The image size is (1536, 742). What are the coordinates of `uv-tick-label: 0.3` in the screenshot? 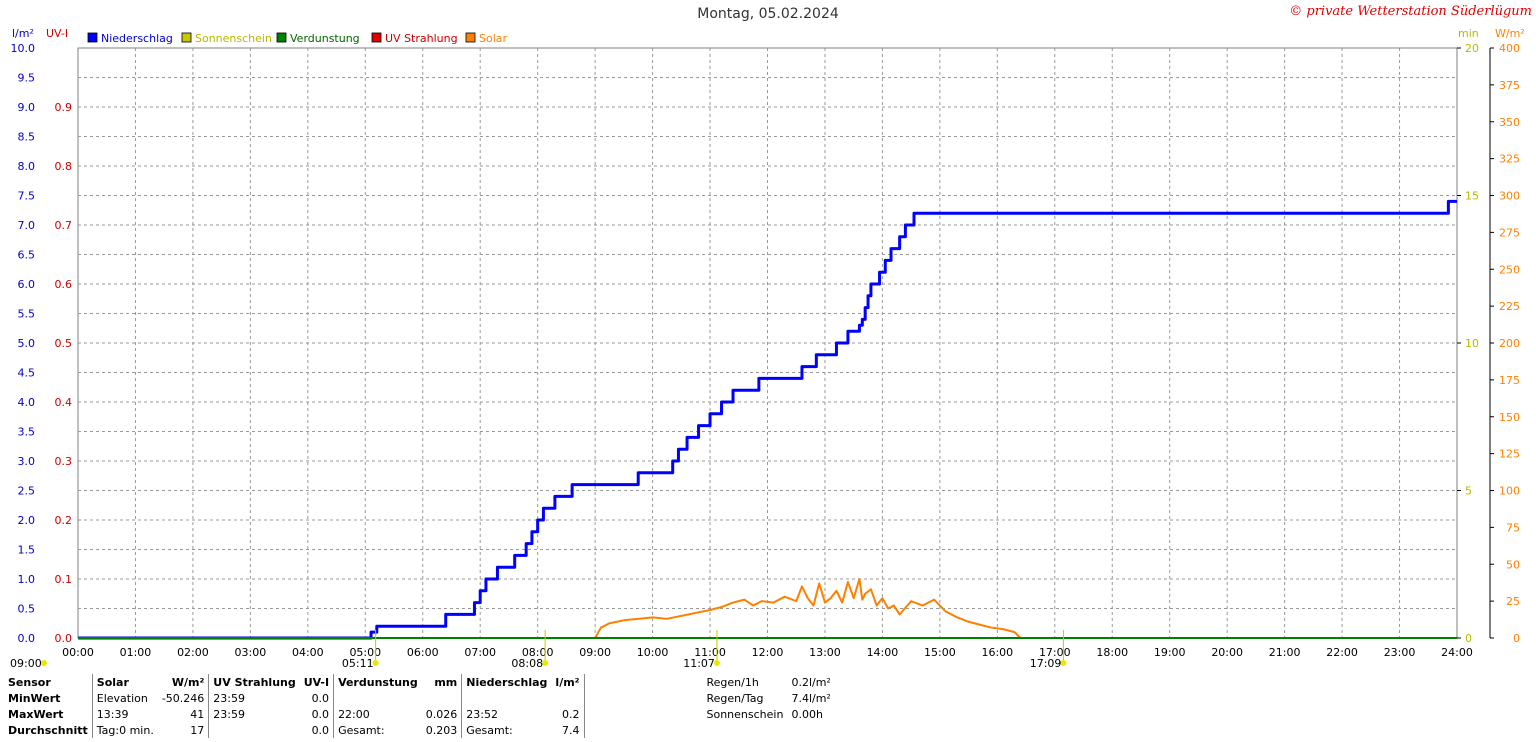 It's located at (64, 461).